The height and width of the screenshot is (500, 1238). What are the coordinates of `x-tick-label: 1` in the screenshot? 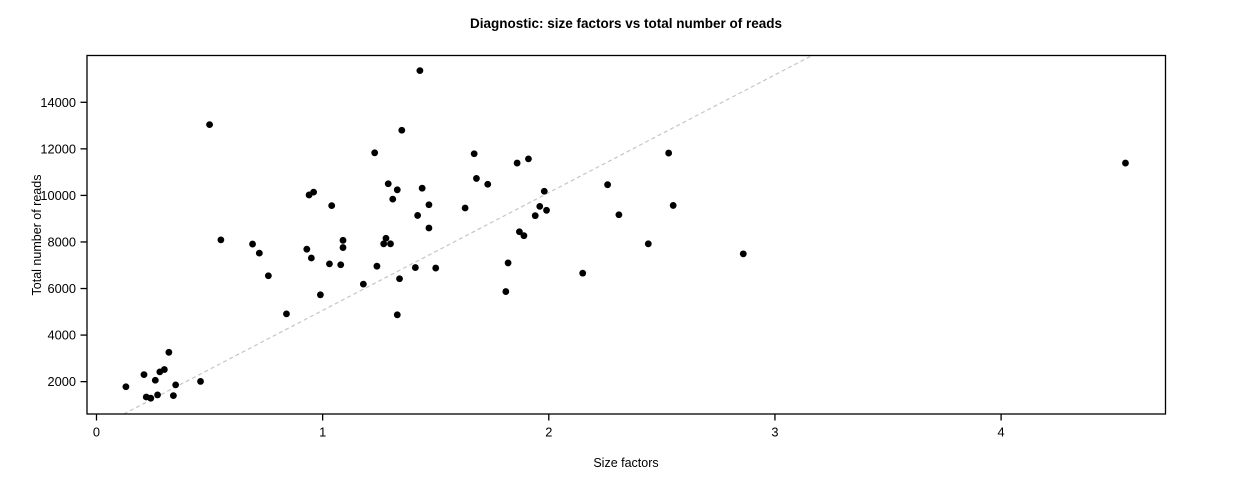 It's located at (322, 432).